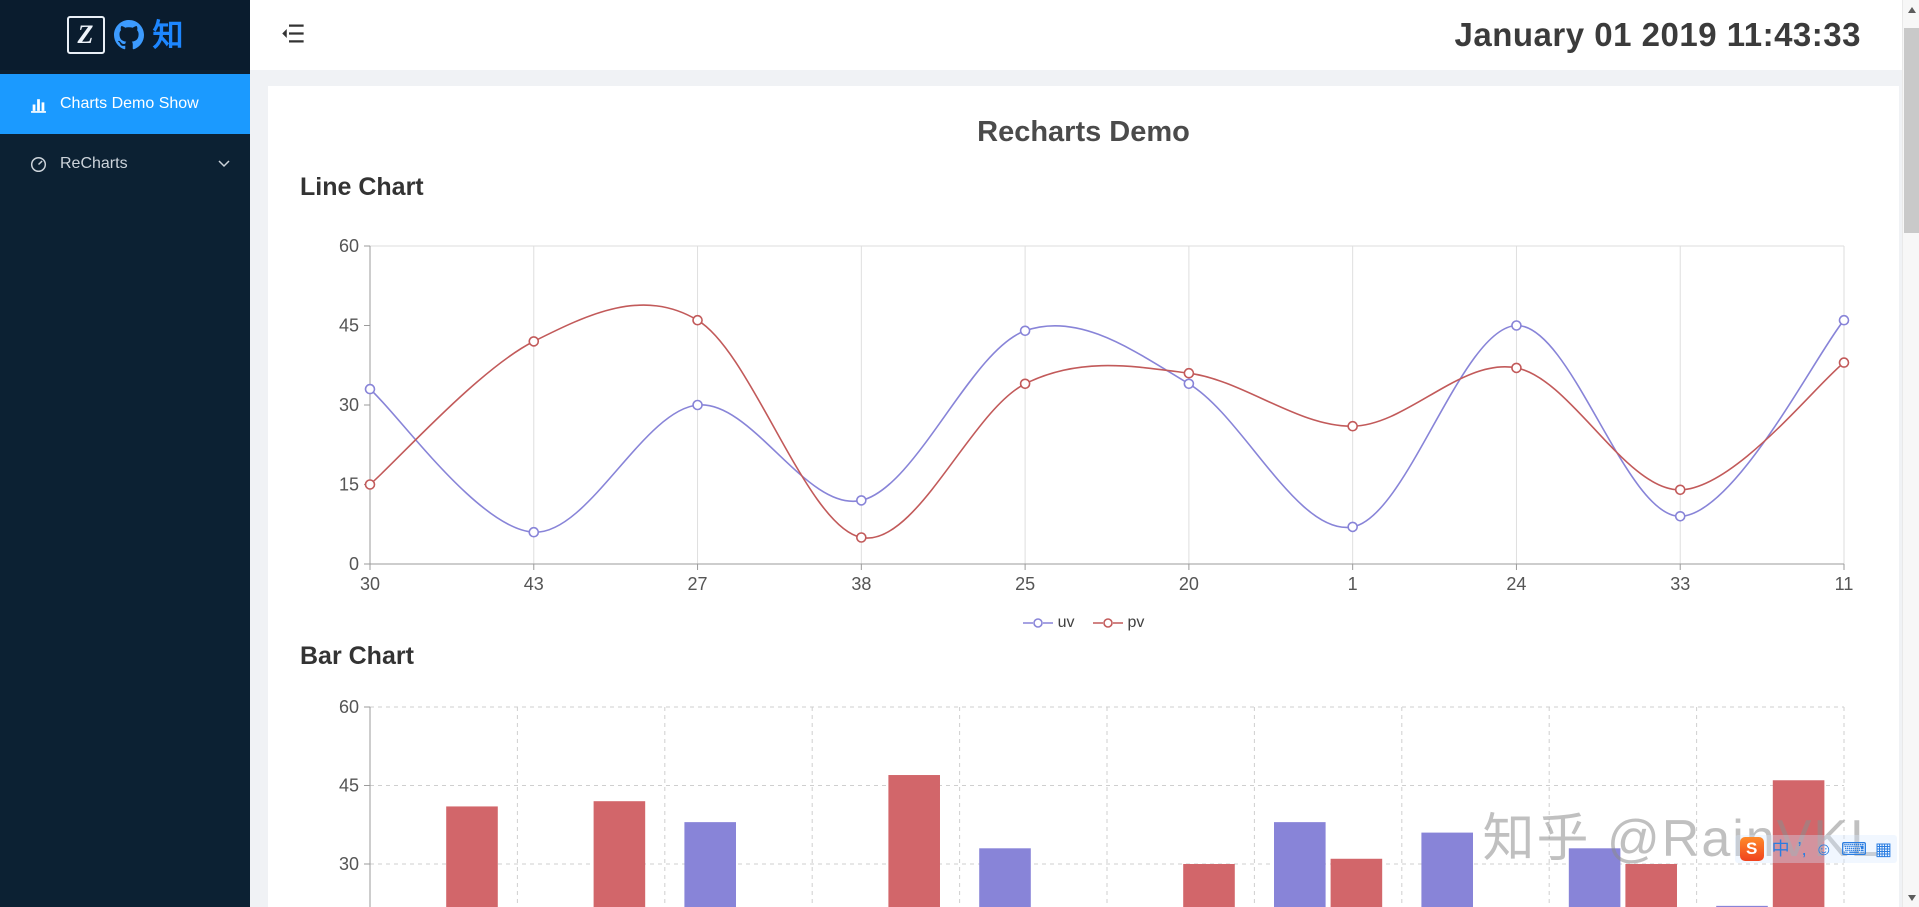 Image resolution: width=1919 pixels, height=907 pixels. I want to click on svg-text: 11, so click(1844, 584).